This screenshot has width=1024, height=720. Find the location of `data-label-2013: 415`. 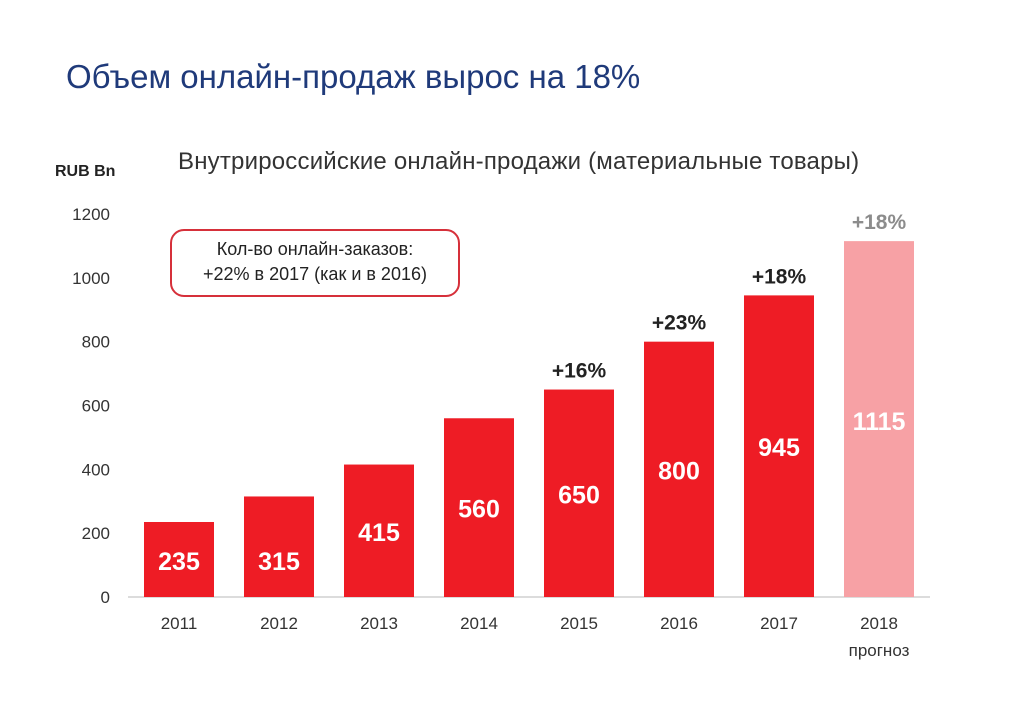

data-label-2013: 415 is located at coordinates (379, 533).